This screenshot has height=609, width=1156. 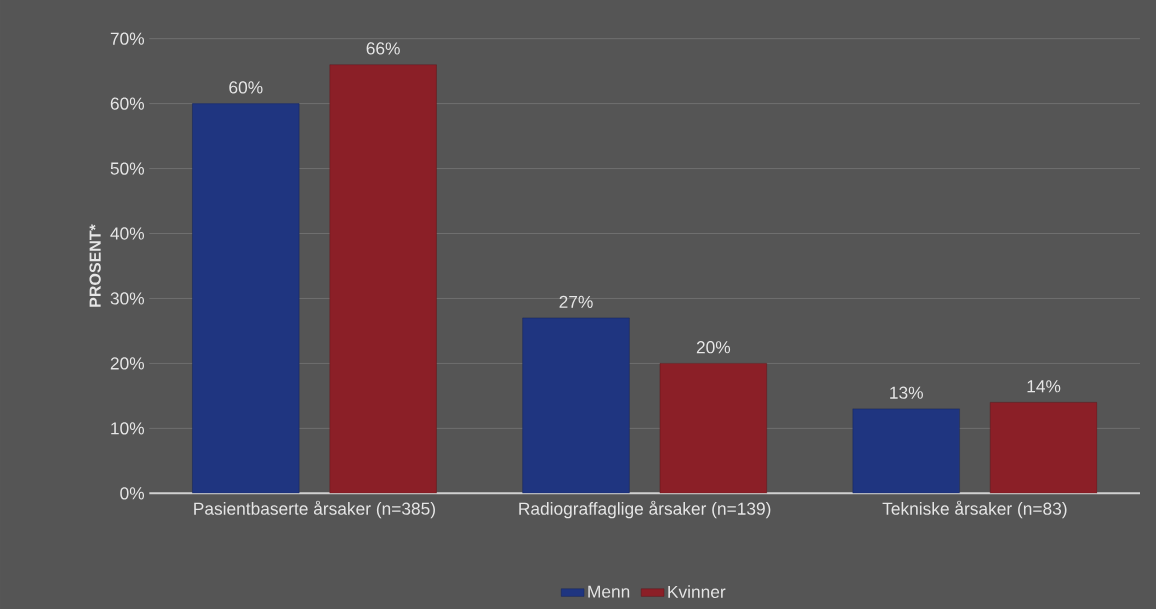 I want to click on data-label: 66%, so click(x=383, y=48).